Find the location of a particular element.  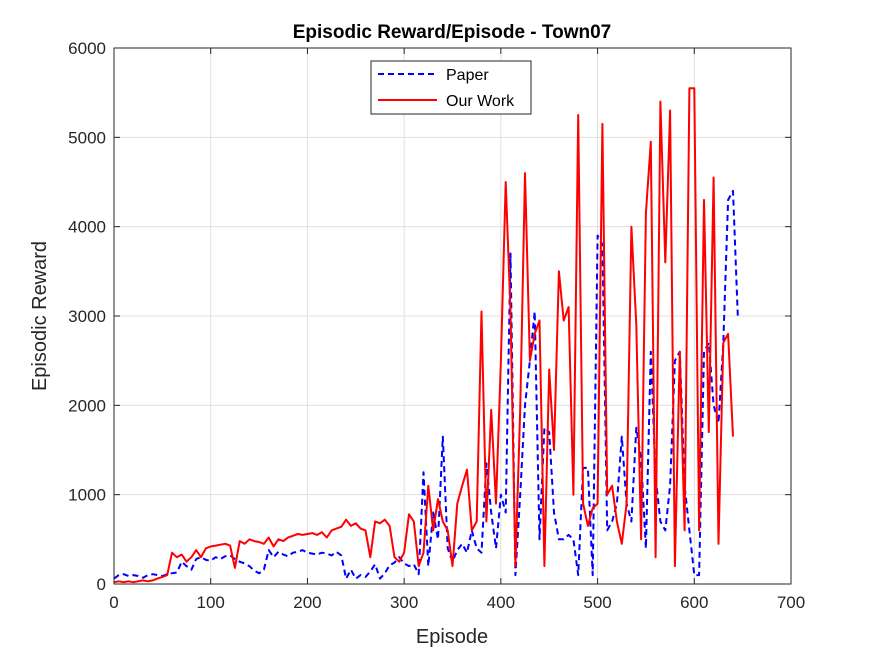

y-tick-label: 3000 is located at coordinates (87, 316).